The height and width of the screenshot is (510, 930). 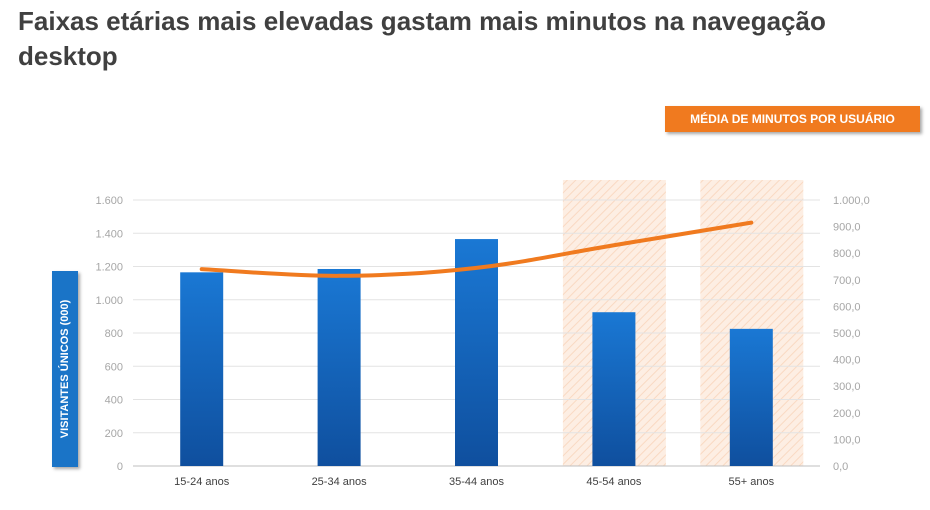 What do you see at coordinates (114, 434) in the screenshot?
I see `y-tick-label: 200` at bounding box center [114, 434].